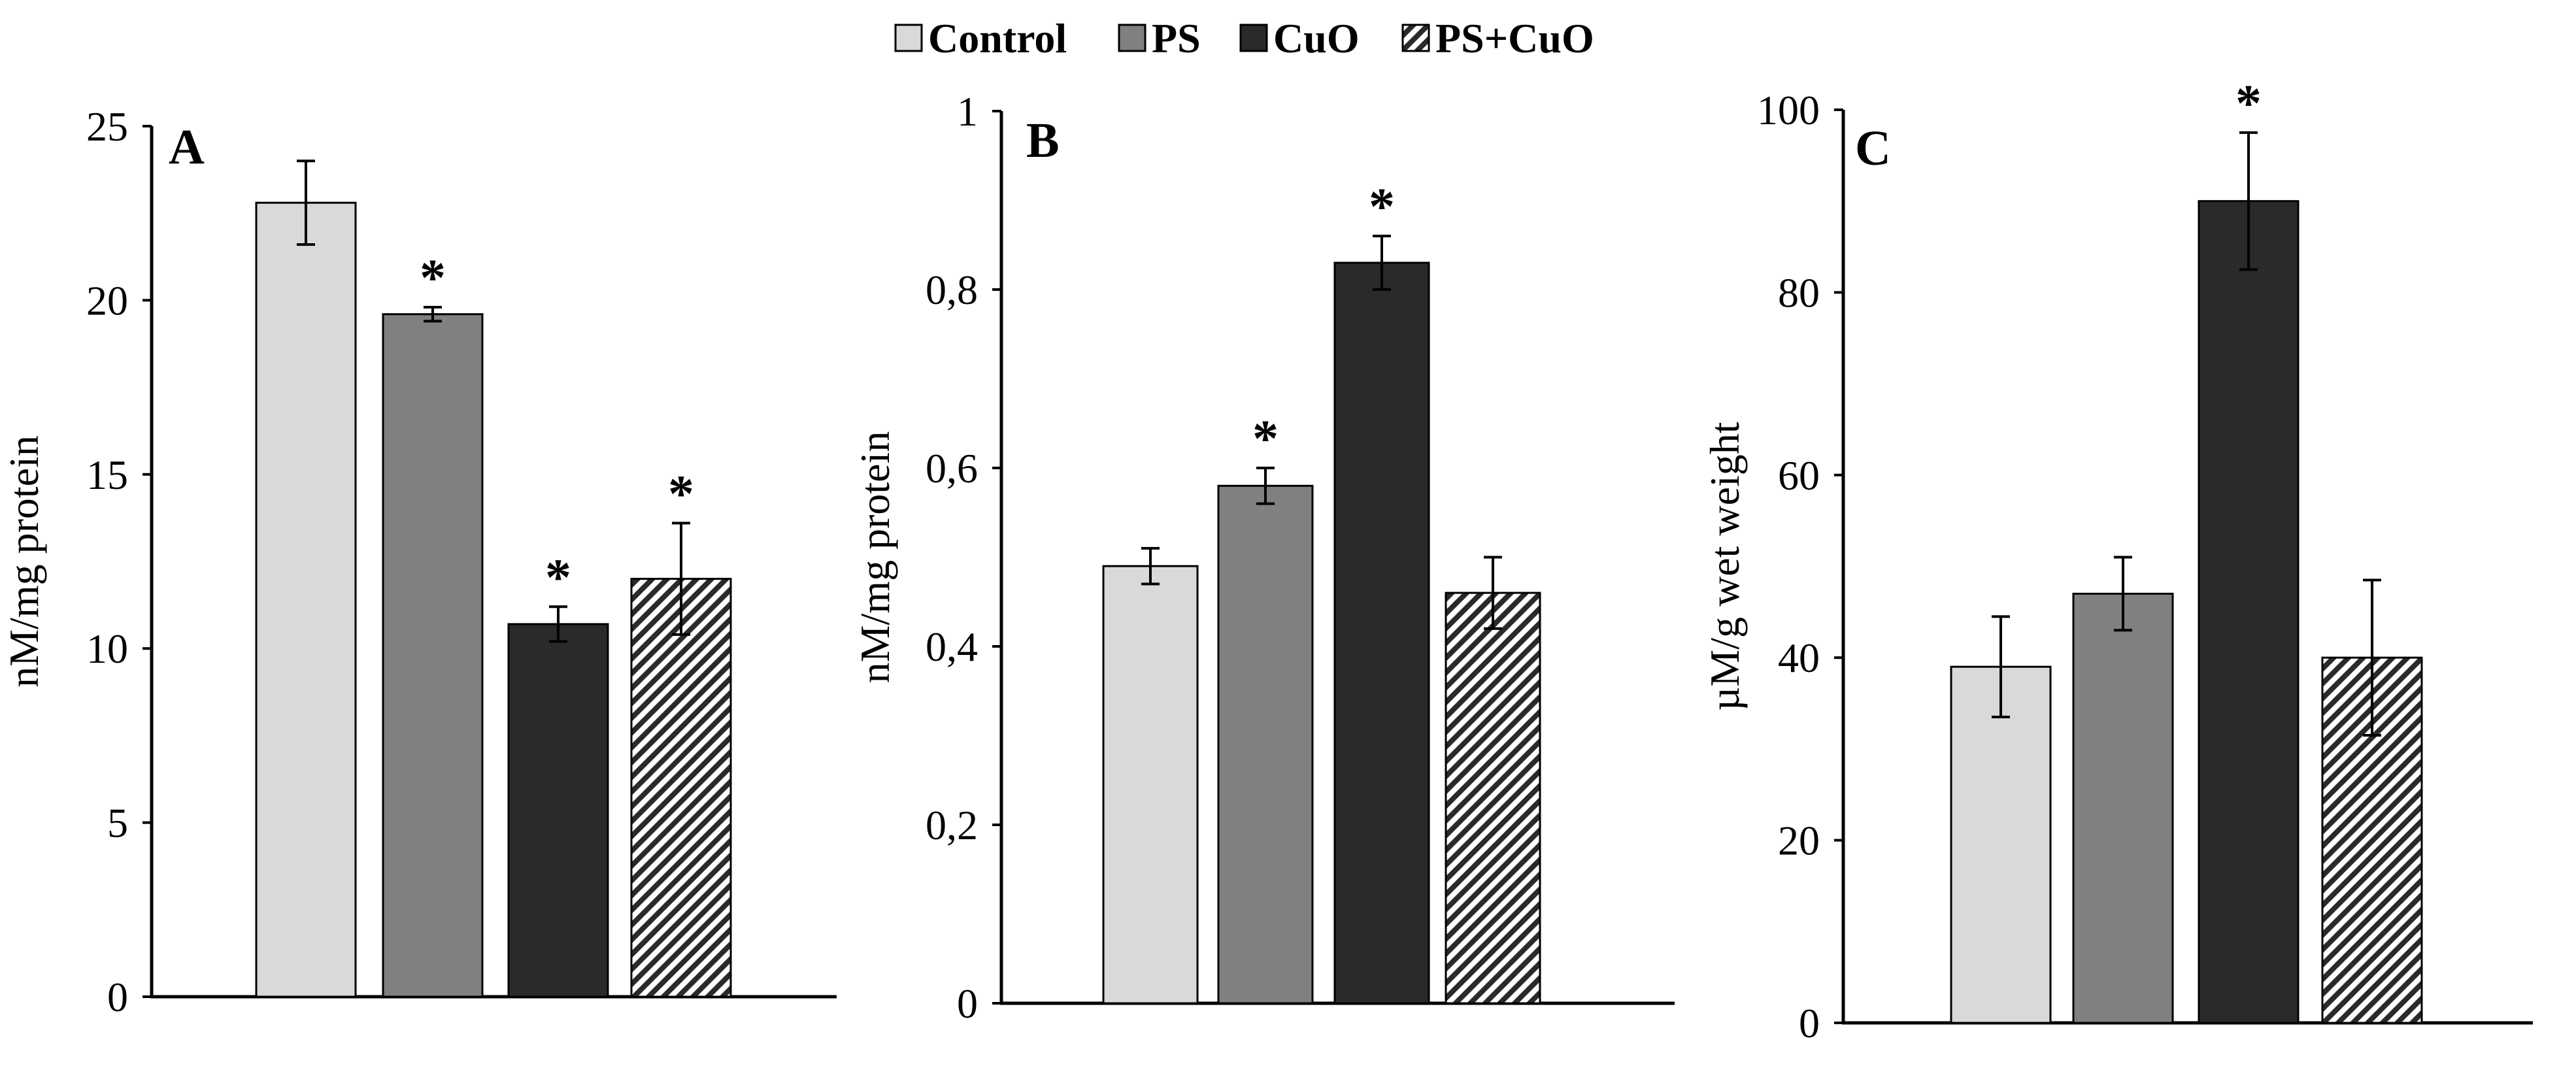  What do you see at coordinates (1317, 38) in the screenshot?
I see `legend-label-cuo: CuO` at bounding box center [1317, 38].